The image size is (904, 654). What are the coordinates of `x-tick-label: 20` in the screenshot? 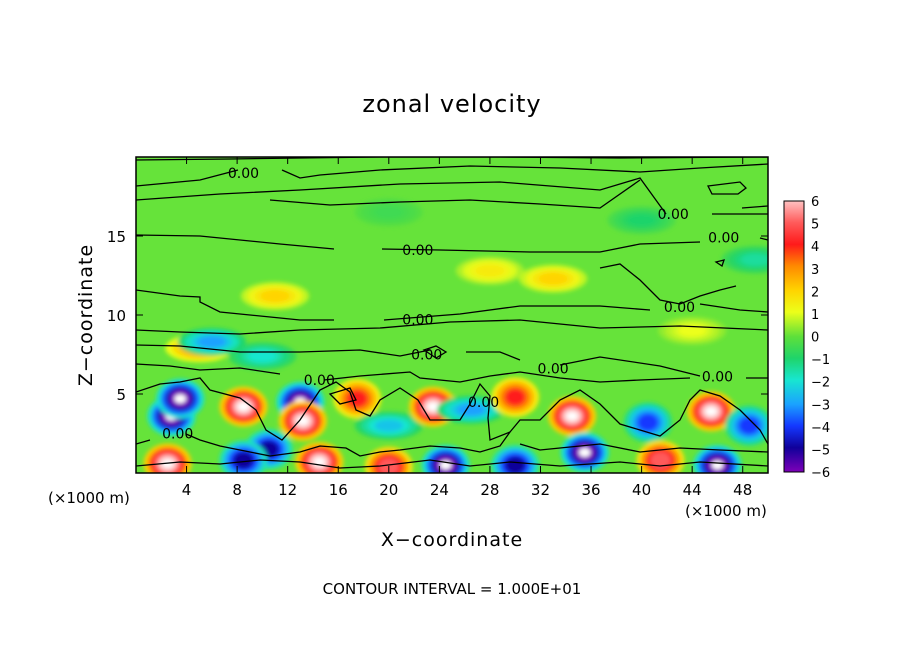 It's located at (388, 490).